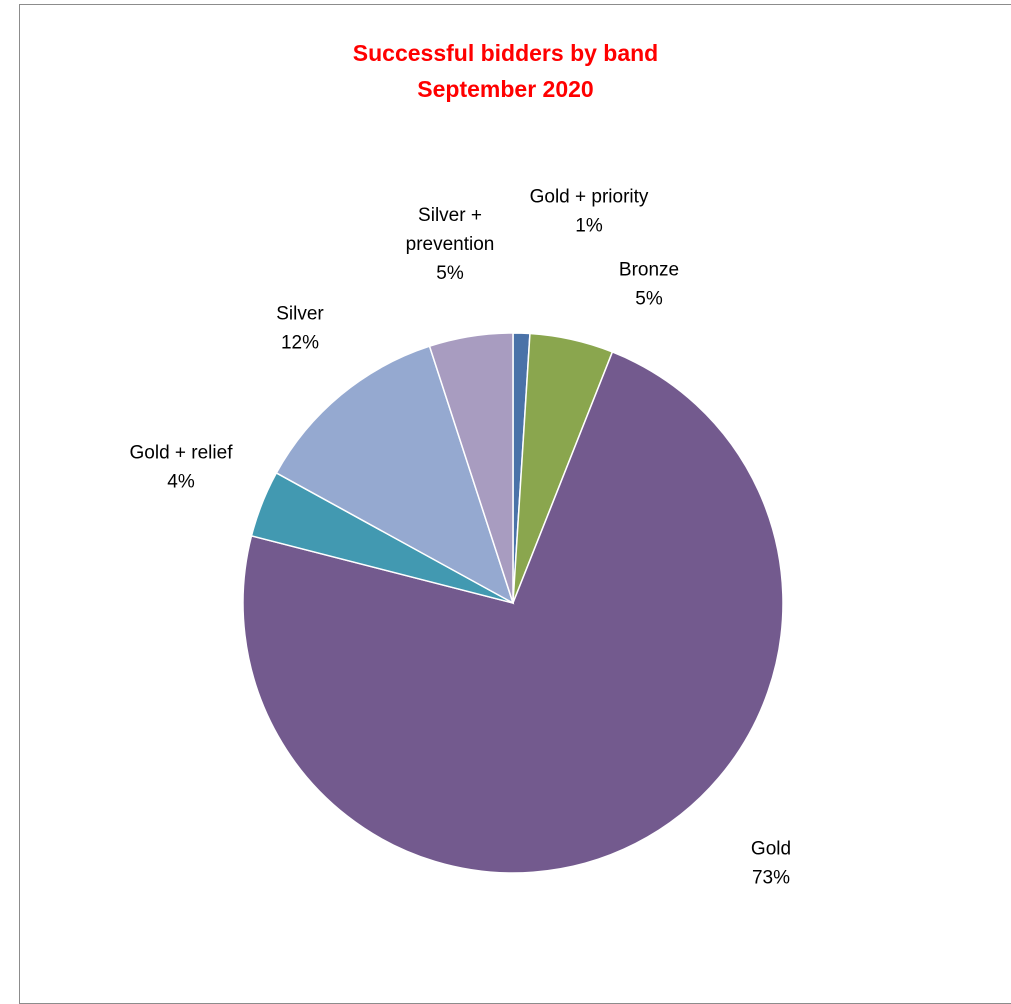 This screenshot has width=1011, height=1004. Describe the element at coordinates (471, 468) in the screenshot. I see `pie-slice-silver-prevention` at that location.